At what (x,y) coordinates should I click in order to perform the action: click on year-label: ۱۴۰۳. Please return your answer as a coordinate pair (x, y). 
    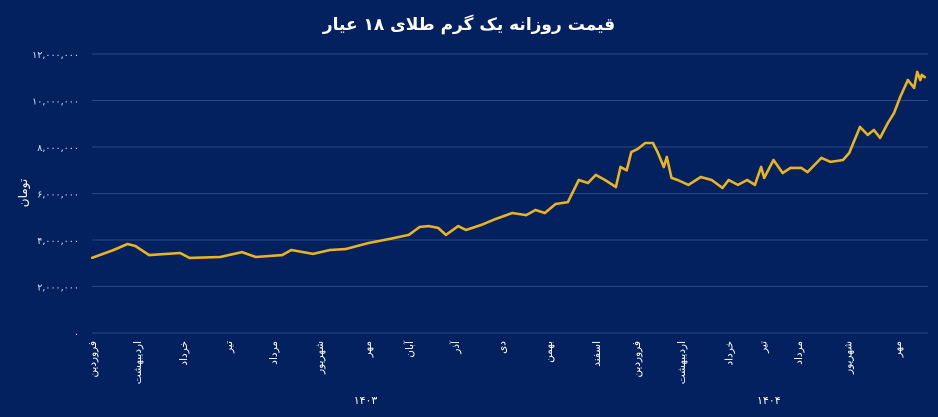
    Looking at the image, I should click on (366, 400).